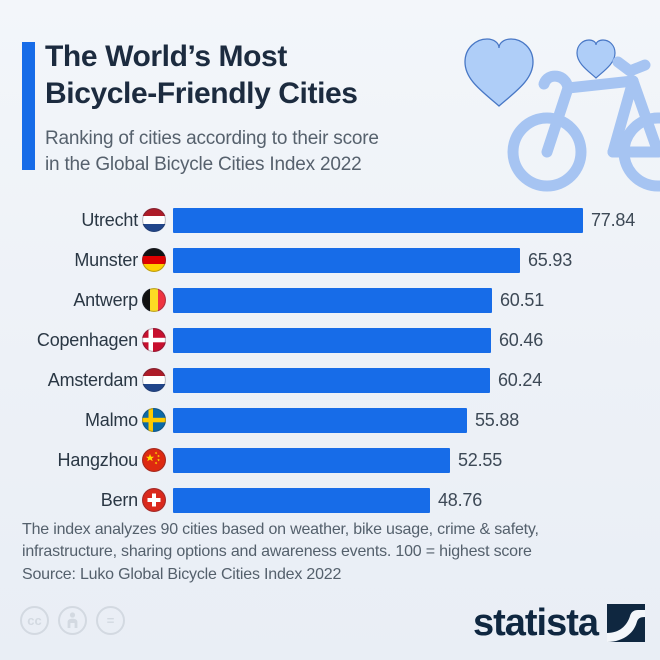  What do you see at coordinates (154, 300) in the screenshot?
I see `flag-icon-belgium` at bounding box center [154, 300].